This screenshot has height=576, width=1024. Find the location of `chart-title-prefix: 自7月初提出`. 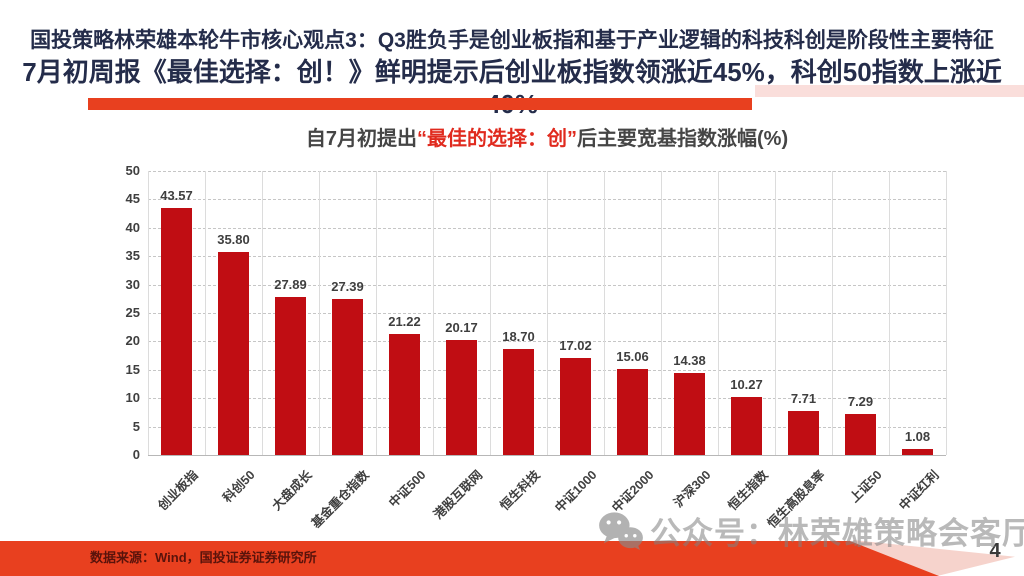

chart-title-prefix: 自7月初提出 is located at coordinates (361, 139).